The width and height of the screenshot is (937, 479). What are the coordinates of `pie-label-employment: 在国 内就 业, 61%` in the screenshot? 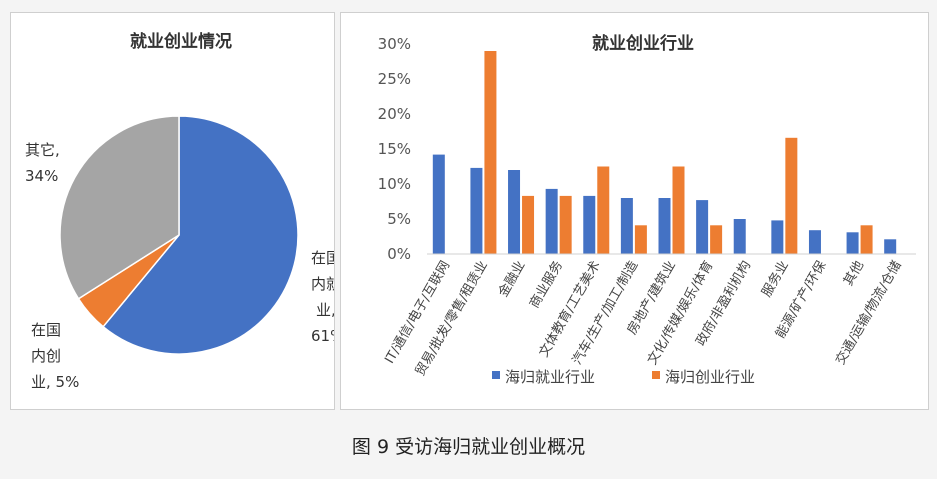 It's located at (322, 297).